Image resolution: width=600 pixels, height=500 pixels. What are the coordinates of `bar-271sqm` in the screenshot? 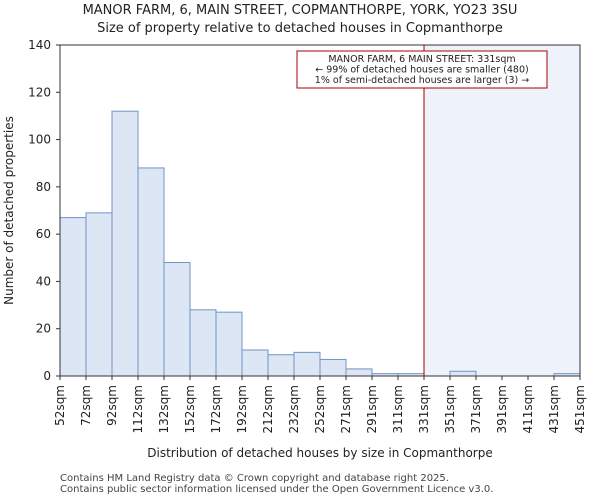 It's located at (359, 372).